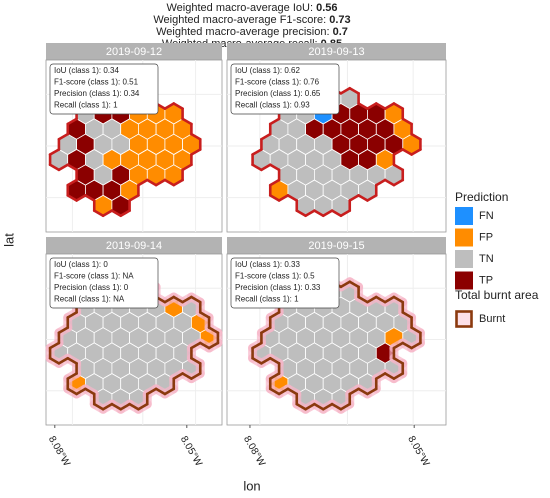 The width and height of the screenshot is (550, 498). Describe the element at coordinates (267, 264) in the screenshot. I see `metric-text: IoU (class 1): 0.33` at that location.